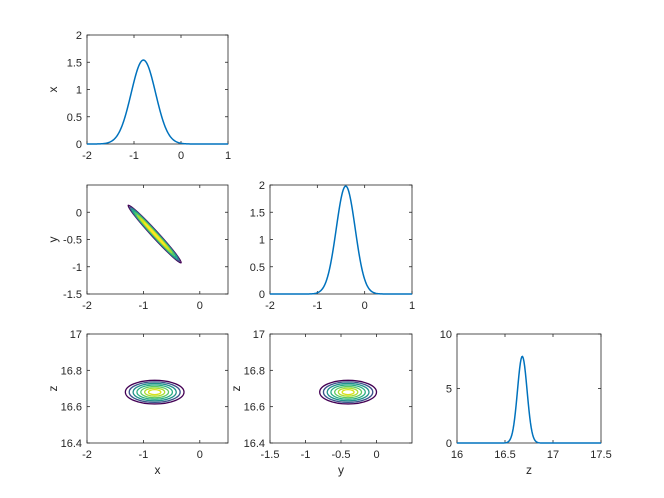 The height and width of the screenshot is (498, 664). Describe the element at coordinates (341, 470) in the screenshot. I see `x-axis-label: y` at that location.